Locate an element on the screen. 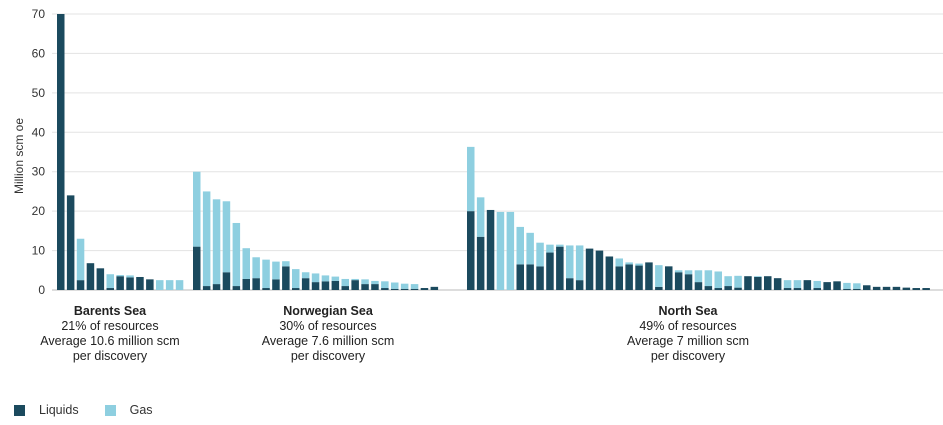 The image size is (943, 425). y-tick-label: 10 is located at coordinates (39, 251).